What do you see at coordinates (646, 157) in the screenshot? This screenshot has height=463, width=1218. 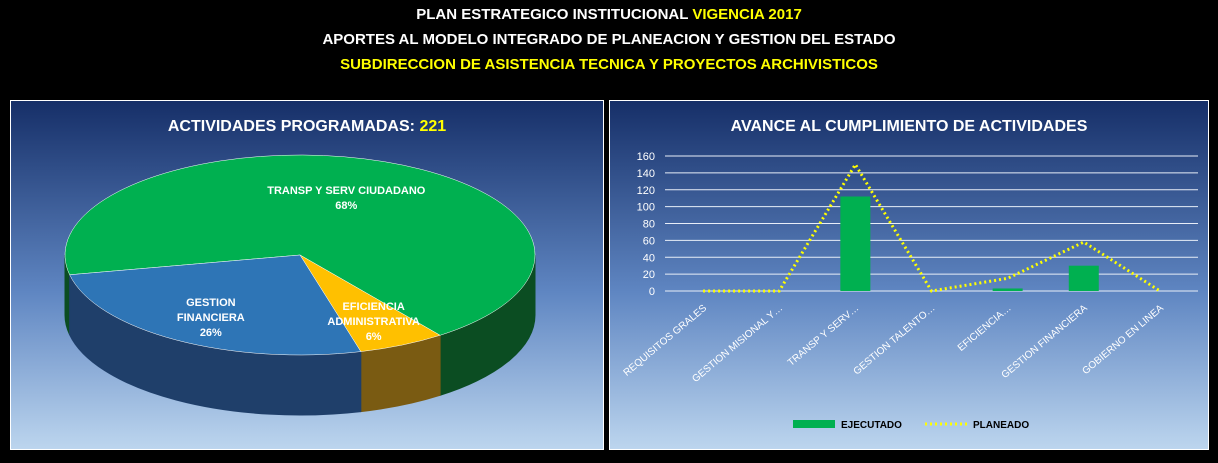 I see `y-tick-label: 160` at bounding box center [646, 157].